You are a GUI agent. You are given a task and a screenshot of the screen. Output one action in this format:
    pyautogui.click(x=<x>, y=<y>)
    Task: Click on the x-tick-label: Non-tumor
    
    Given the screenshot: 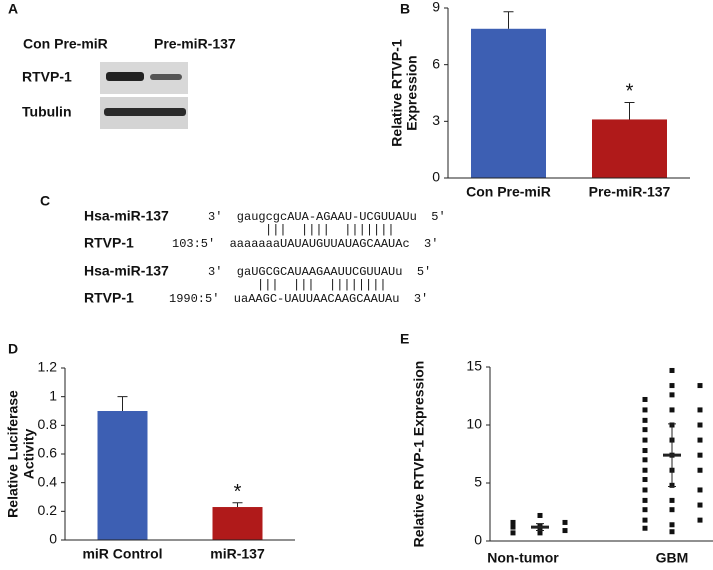 What is the action you would take?
    pyautogui.click(x=523, y=558)
    